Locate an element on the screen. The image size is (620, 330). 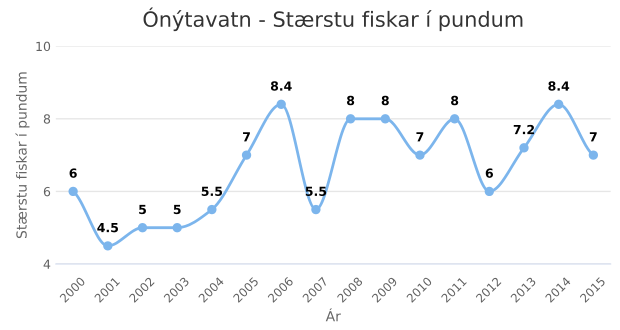
y-tick-label: 10 is located at coordinates (43, 47).